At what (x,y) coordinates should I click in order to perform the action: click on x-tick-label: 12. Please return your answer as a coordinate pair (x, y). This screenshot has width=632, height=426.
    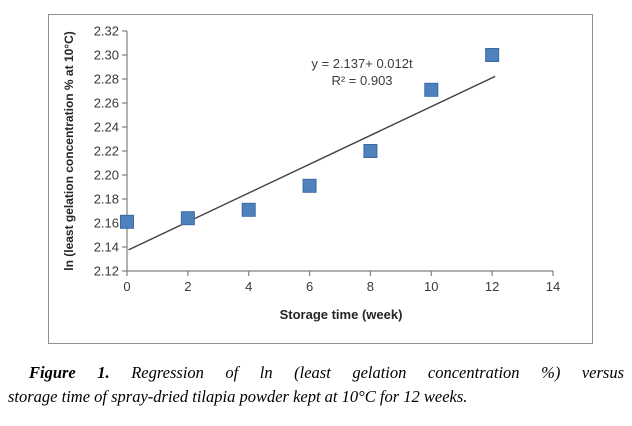
    Looking at the image, I should click on (492, 286).